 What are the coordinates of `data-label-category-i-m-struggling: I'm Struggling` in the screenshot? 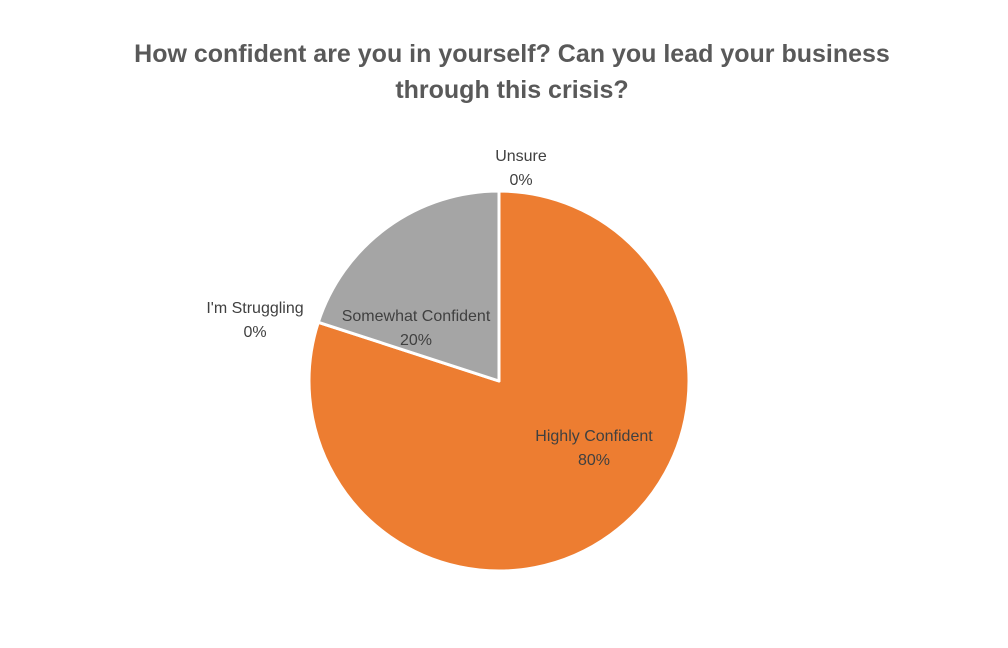 It's located at (254, 308).